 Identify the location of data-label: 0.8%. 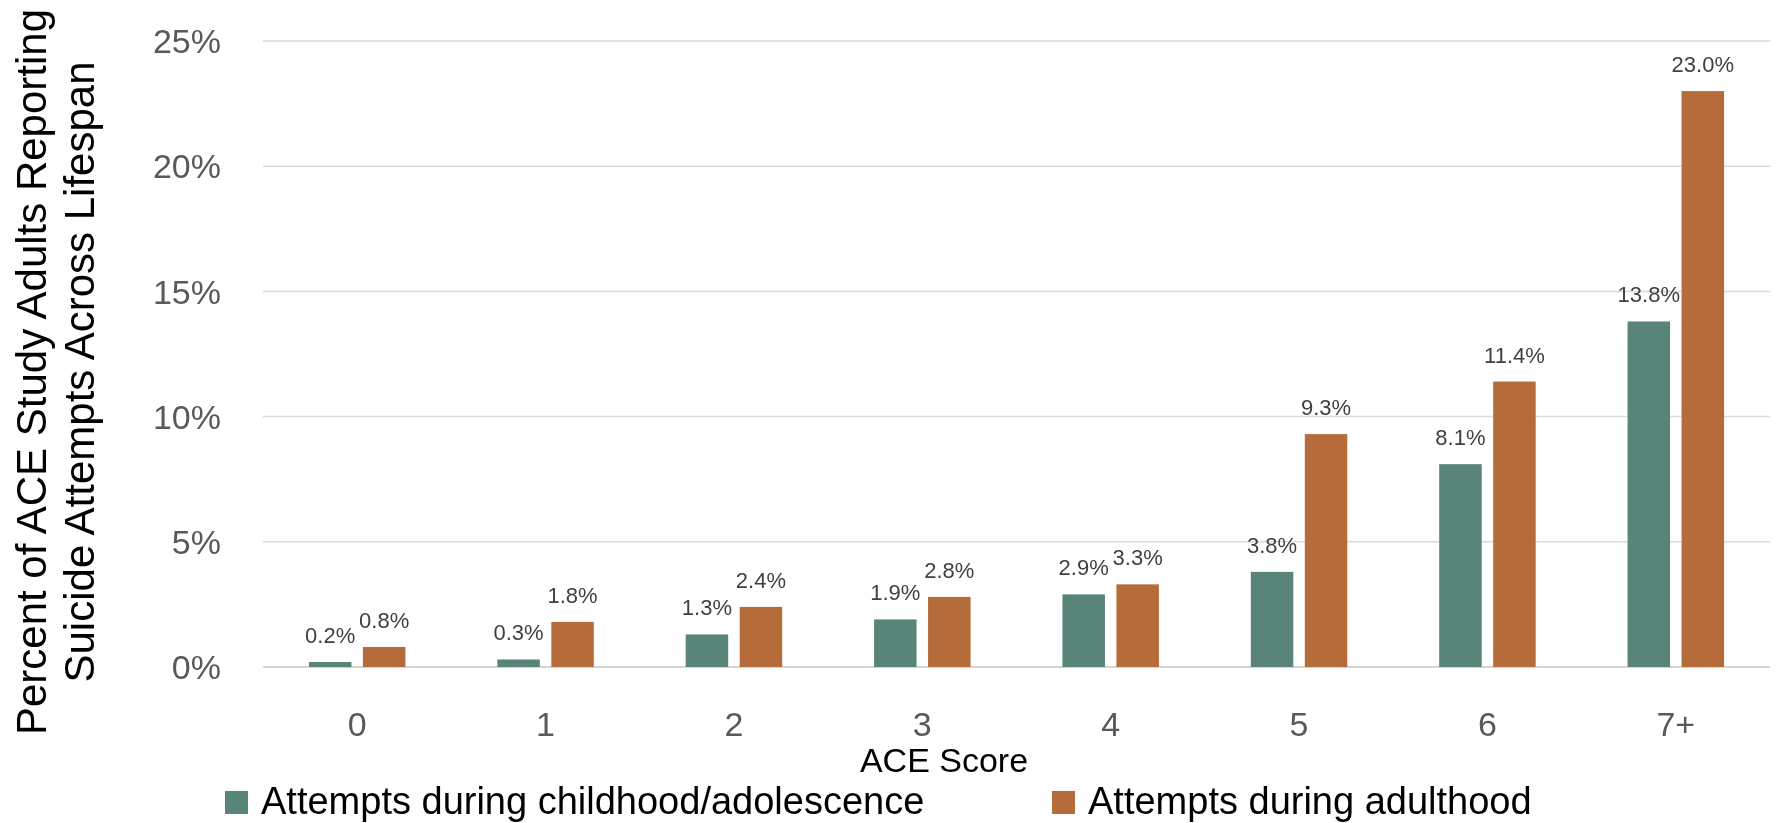
(384, 620).